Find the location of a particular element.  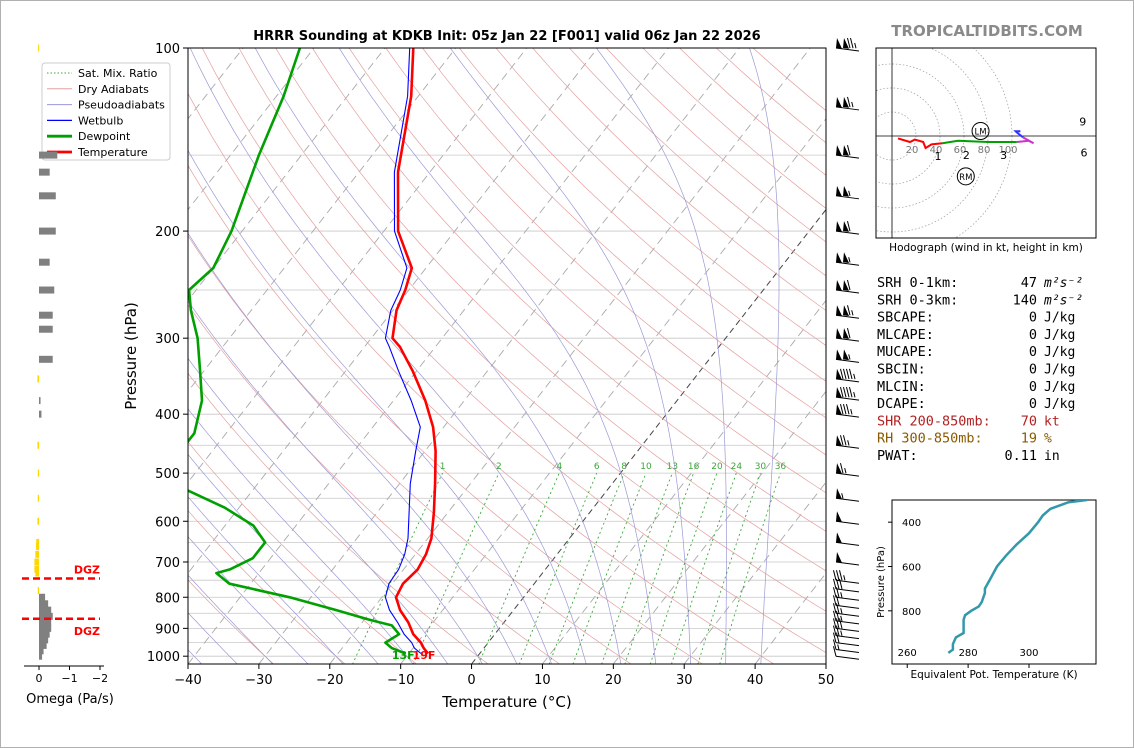

hodo-ring-label: 60 is located at coordinates (960, 150).